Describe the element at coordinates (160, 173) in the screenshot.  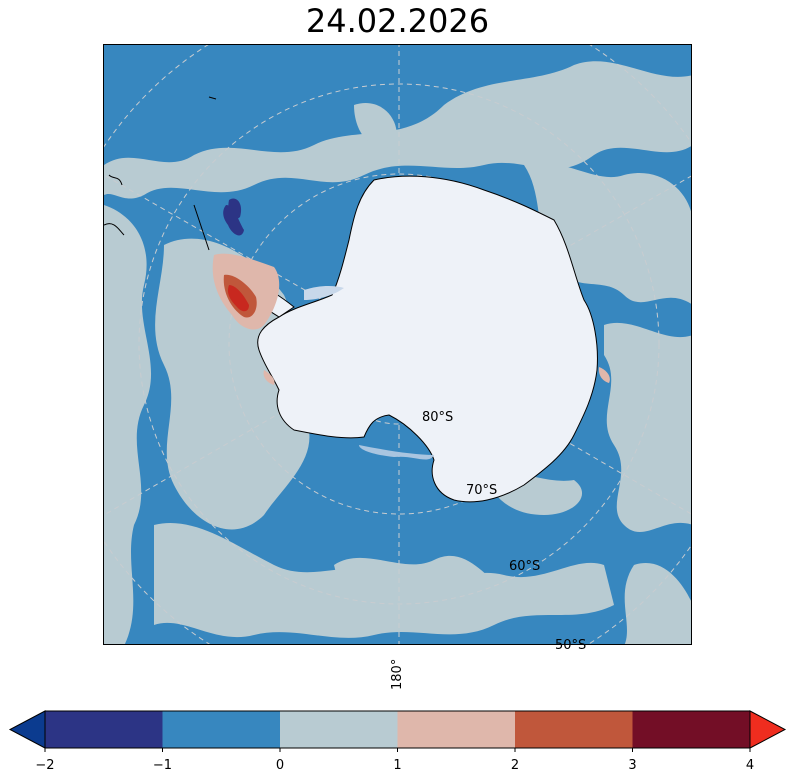
I see `coastline-fragments` at that location.